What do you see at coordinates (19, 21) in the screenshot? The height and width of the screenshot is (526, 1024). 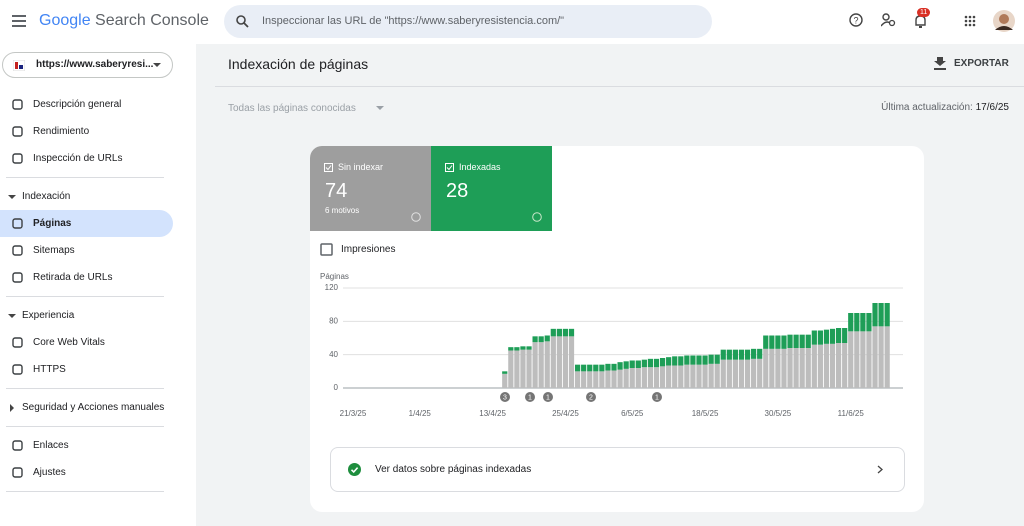 I see `menu-button` at bounding box center [19, 21].